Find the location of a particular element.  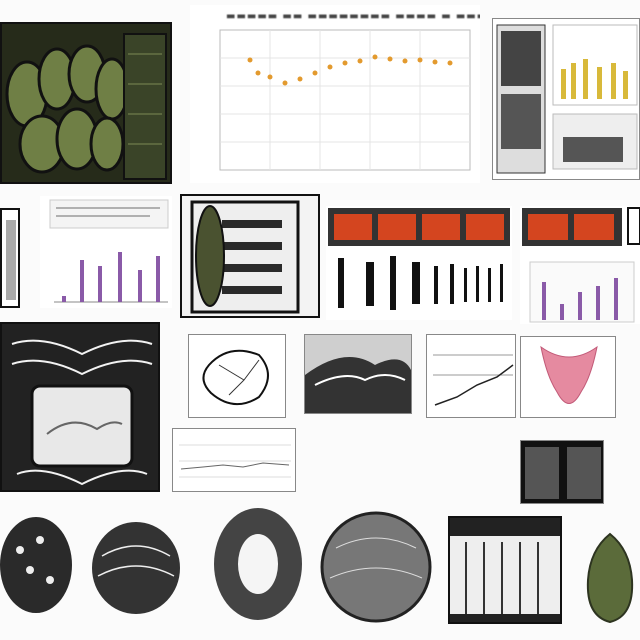

scan-network-panel is located at coordinates (250, 256).